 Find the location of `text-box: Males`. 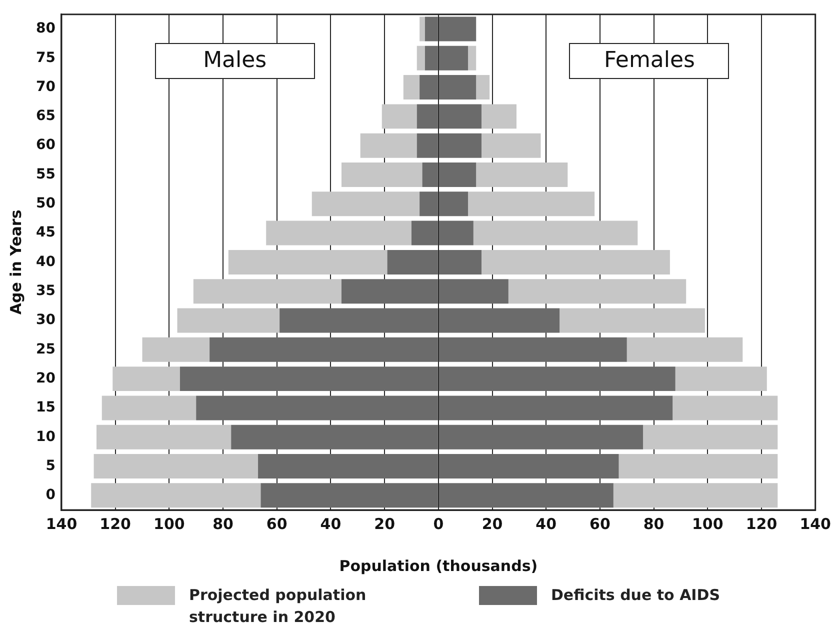

text-box: Males is located at coordinates (234, 61).